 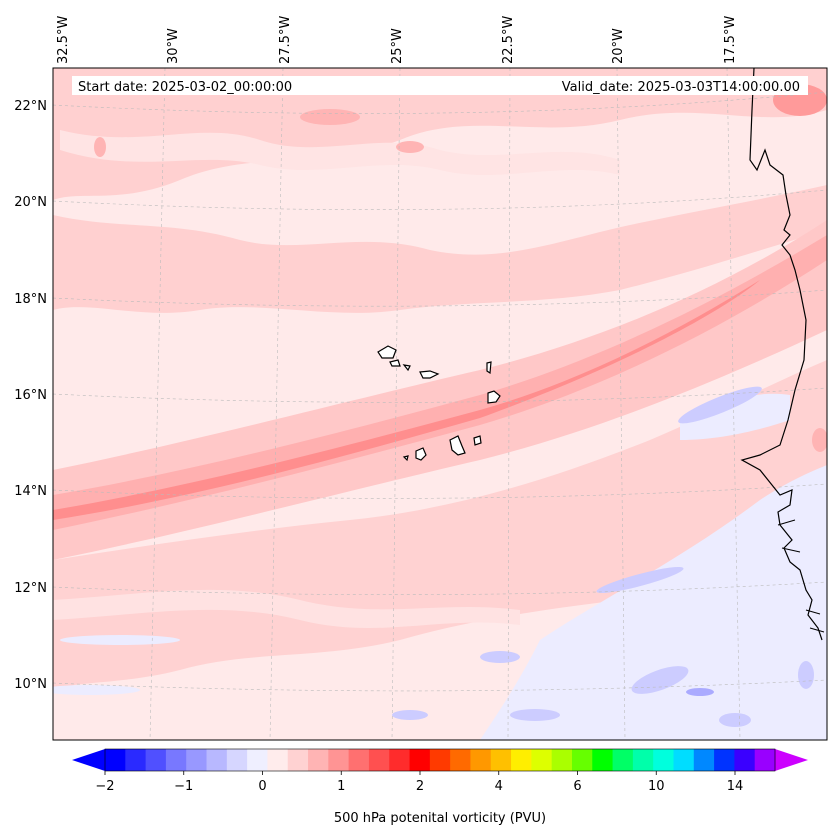 I want to click on lon-label: 30°W, so click(x=173, y=46).